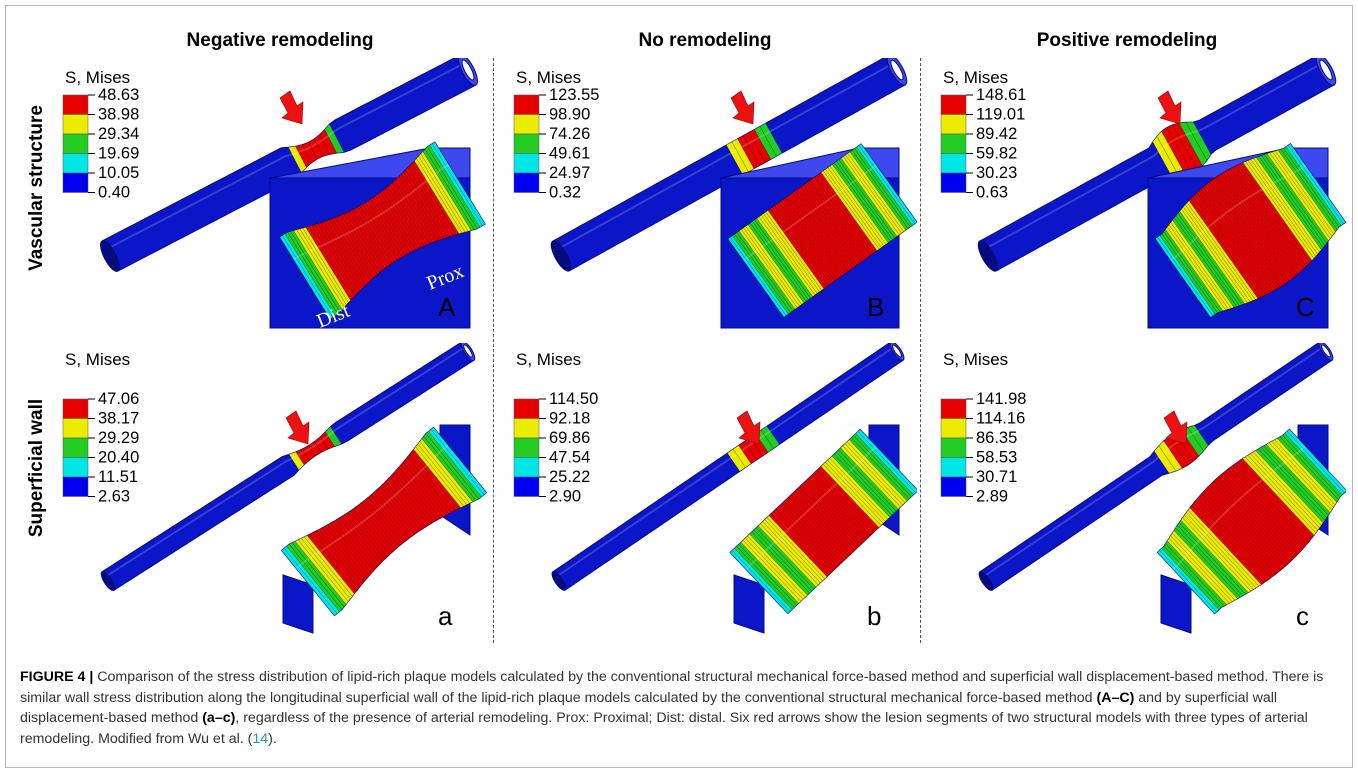 The width and height of the screenshot is (1358, 773). I want to click on legend-value: 48.63, so click(118, 95).